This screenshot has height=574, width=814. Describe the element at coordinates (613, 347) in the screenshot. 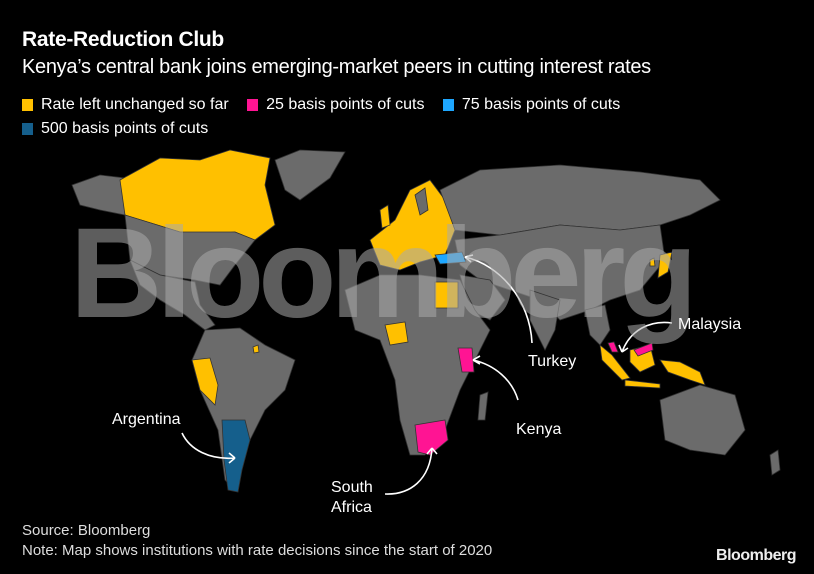

I see `malaysia-peninsula` at that location.